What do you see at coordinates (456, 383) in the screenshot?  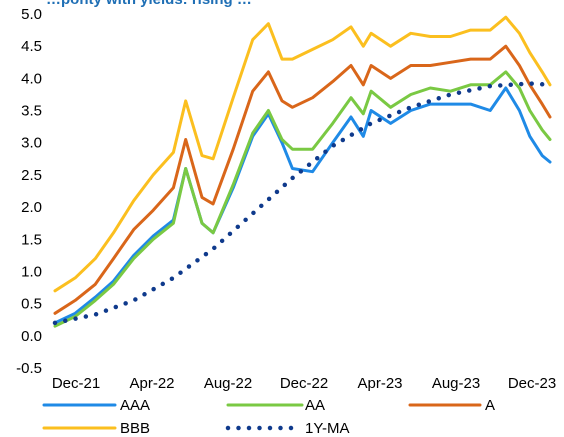 I see `x-tick-label: Aug-23` at bounding box center [456, 383].